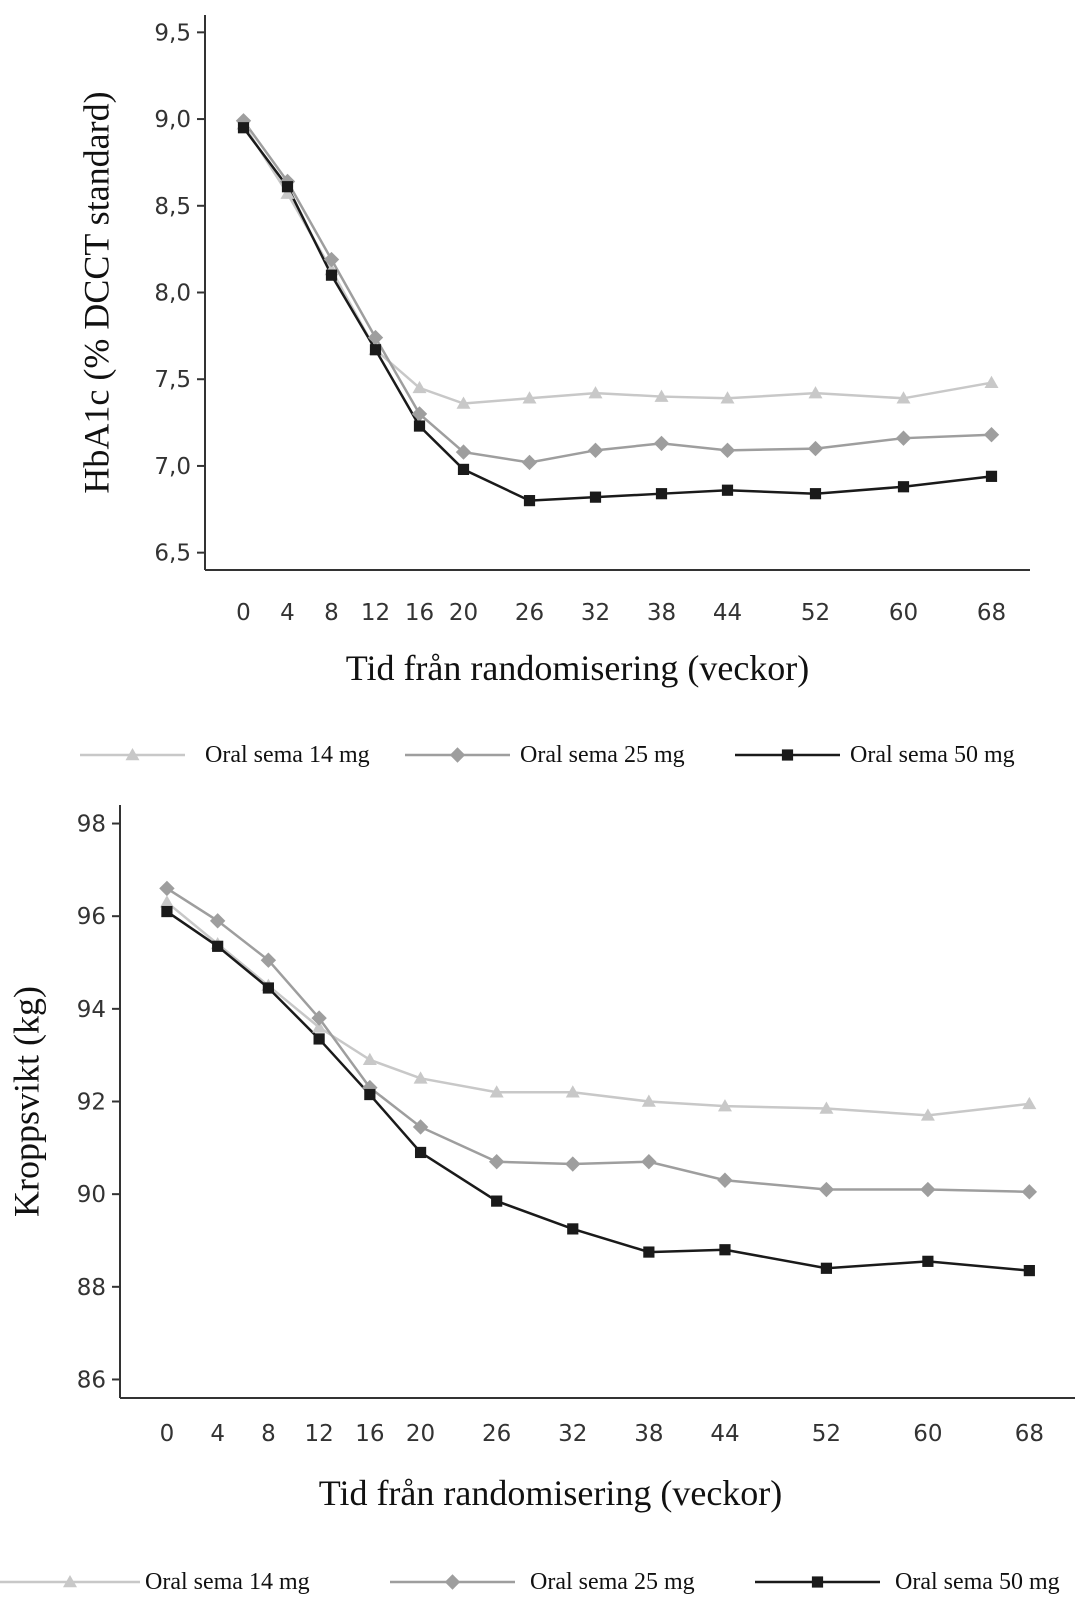  Describe the element at coordinates (172, 120) in the screenshot. I see `y-tick-label: 9,0` at that location.